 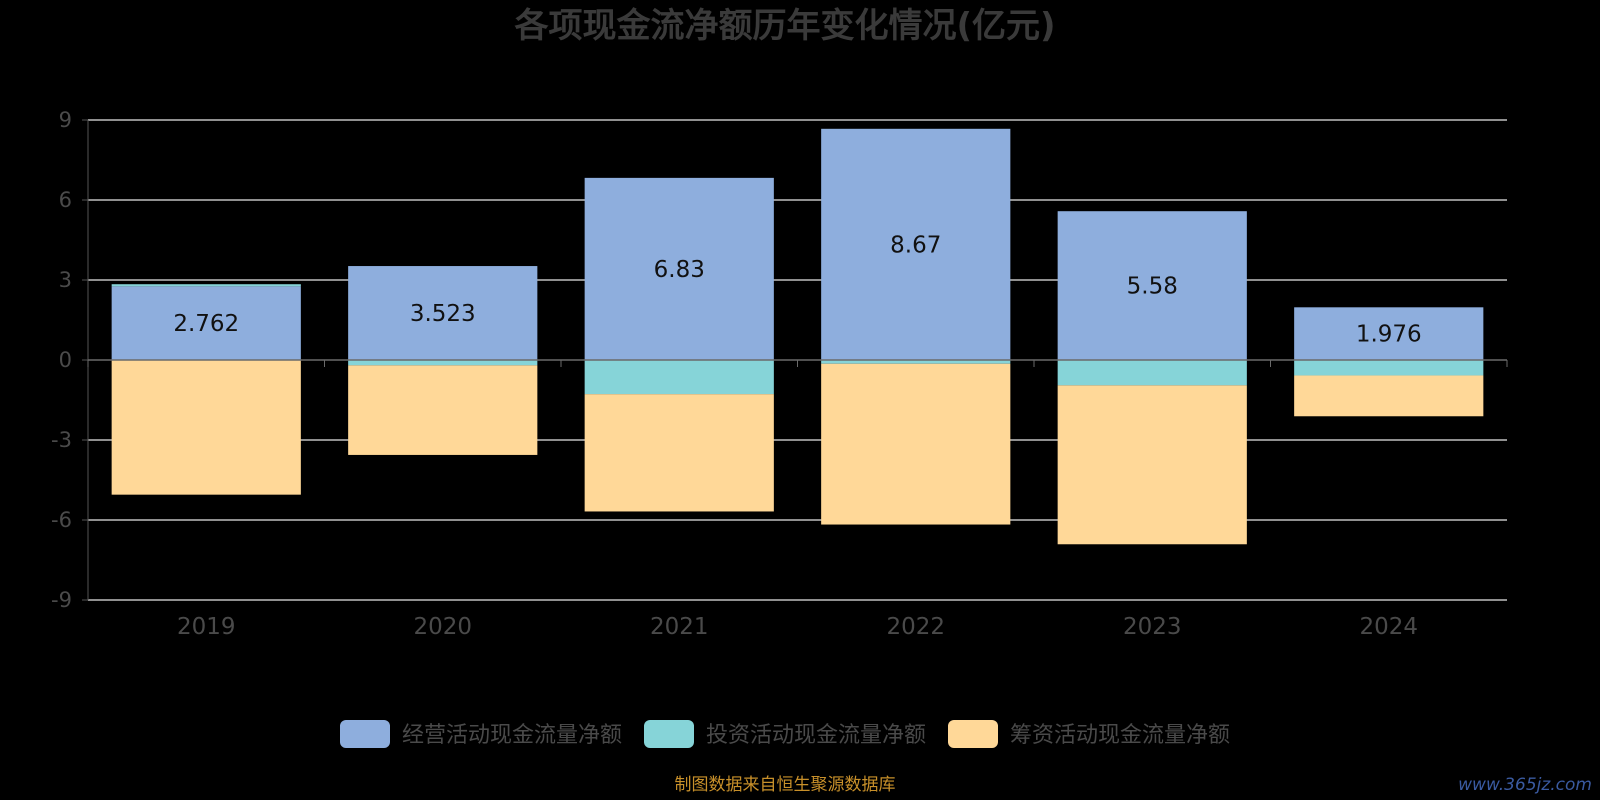 I want to click on y-tick-label: -3, so click(x=61, y=440).